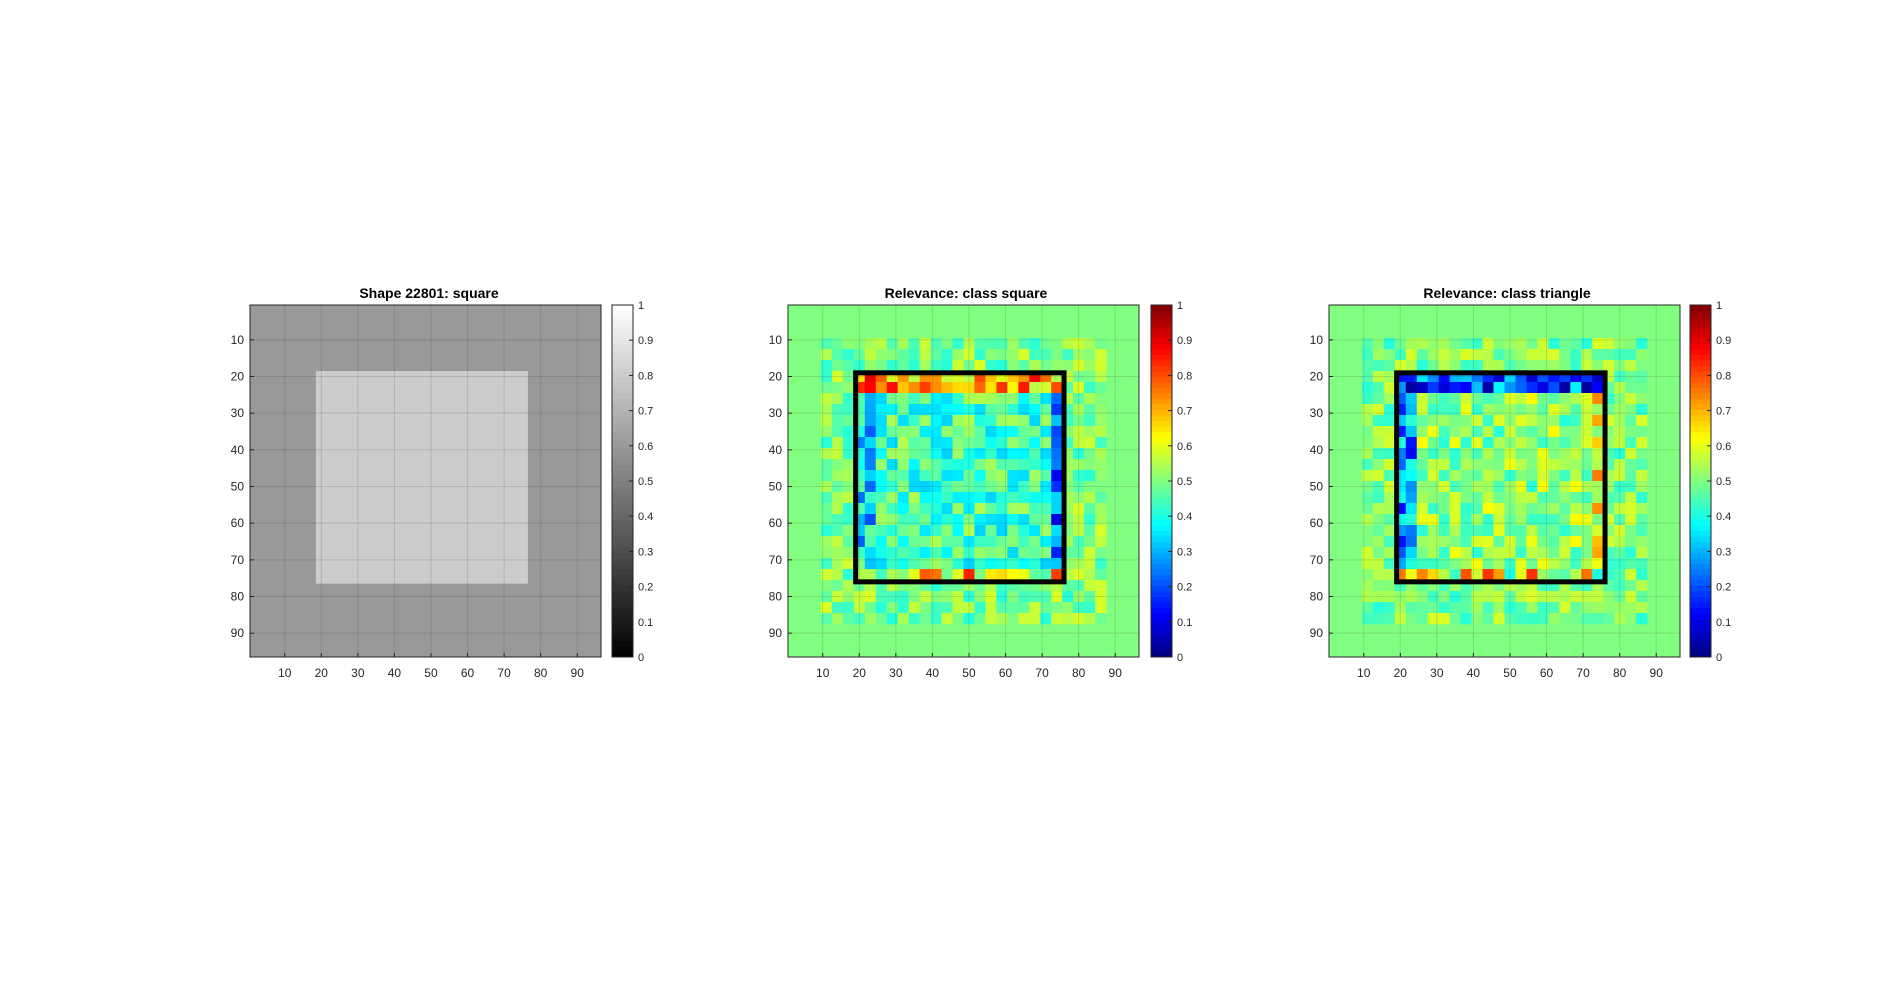 Image resolution: width=1904 pixels, height=987 pixels. Describe the element at coordinates (1723, 517) in the screenshot. I see `colorbar-tick-label: 0.4` at that location.